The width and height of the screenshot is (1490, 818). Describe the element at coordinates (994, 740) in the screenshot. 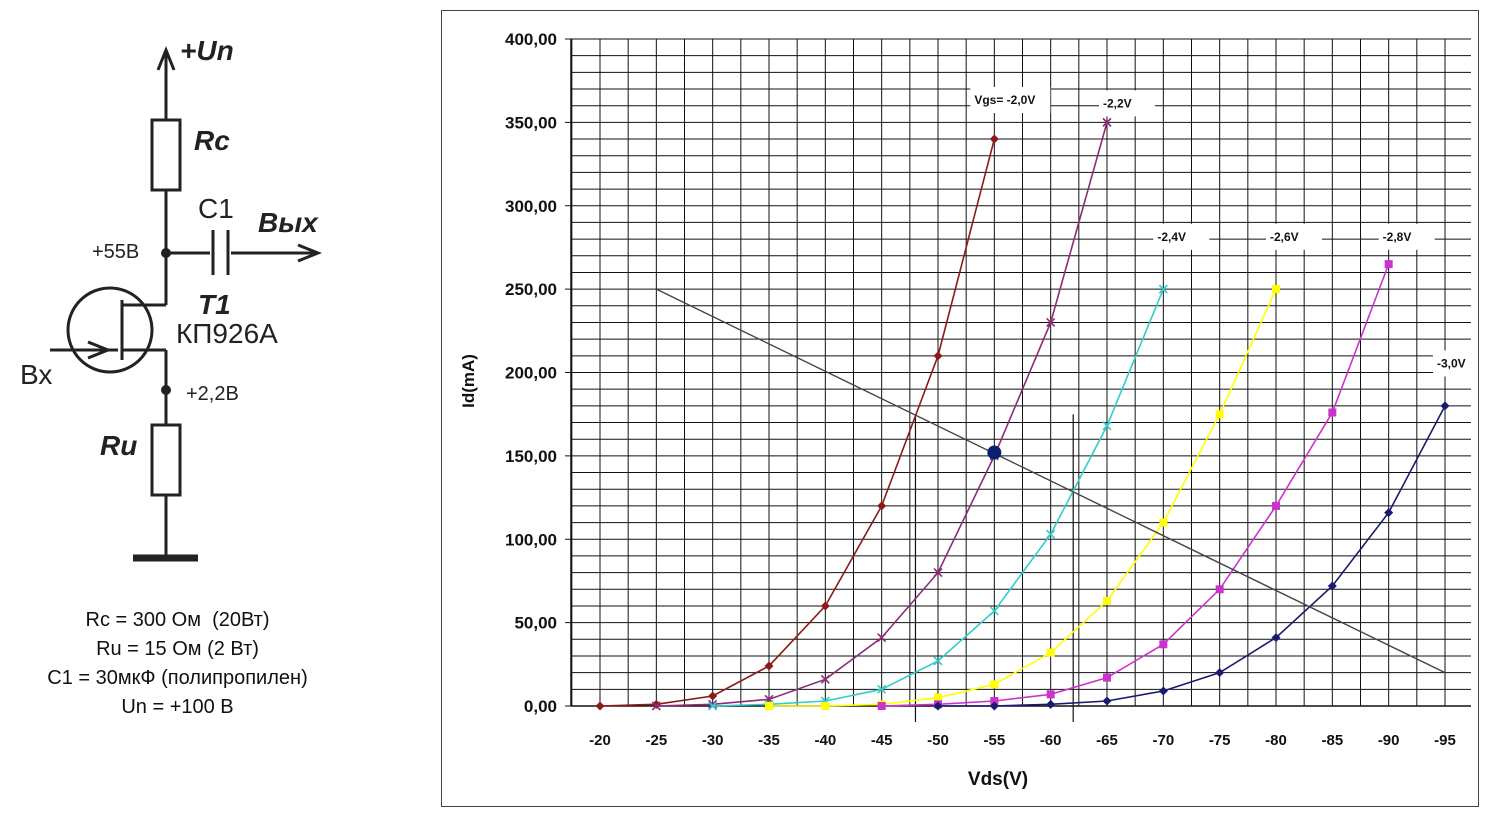

I see `x-tick-label: -55` at that location.